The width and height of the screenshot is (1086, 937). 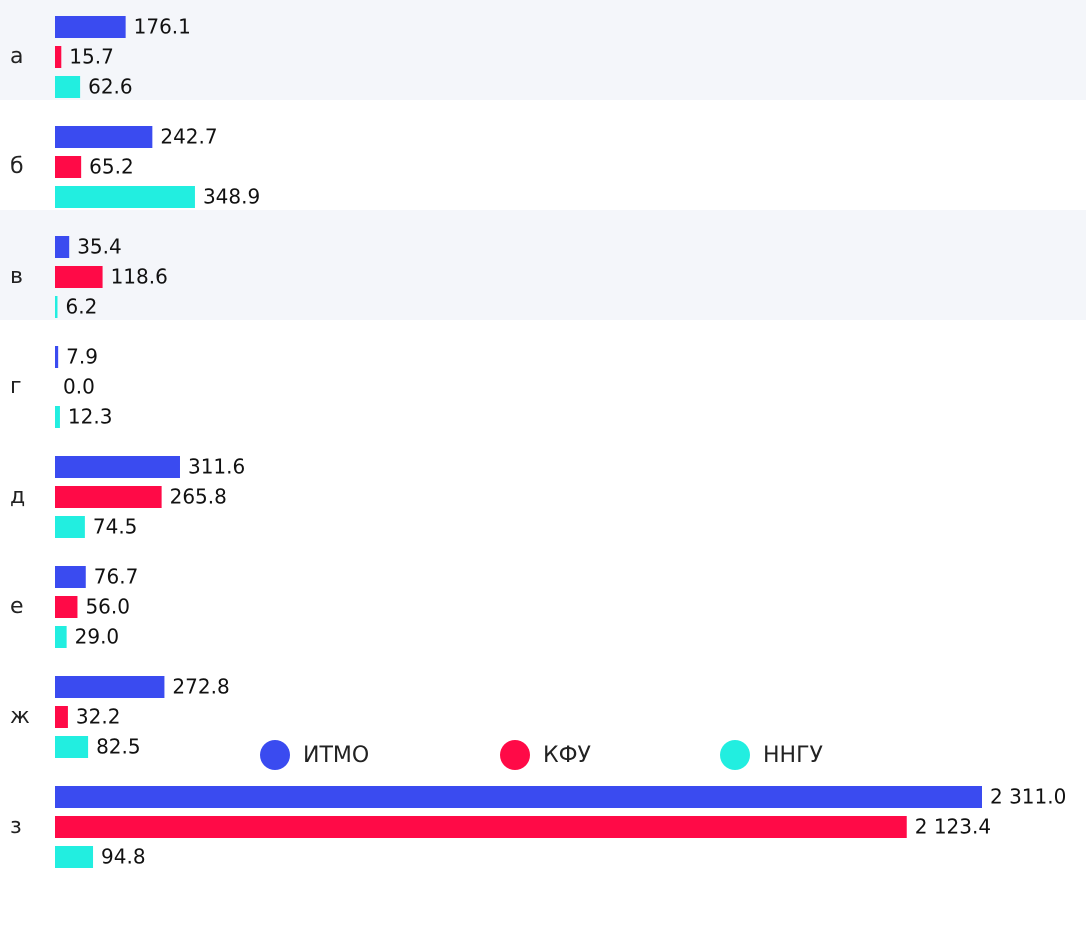 What do you see at coordinates (200, 687) in the screenshot?
I see `value-label: 272.8` at bounding box center [200, 687].